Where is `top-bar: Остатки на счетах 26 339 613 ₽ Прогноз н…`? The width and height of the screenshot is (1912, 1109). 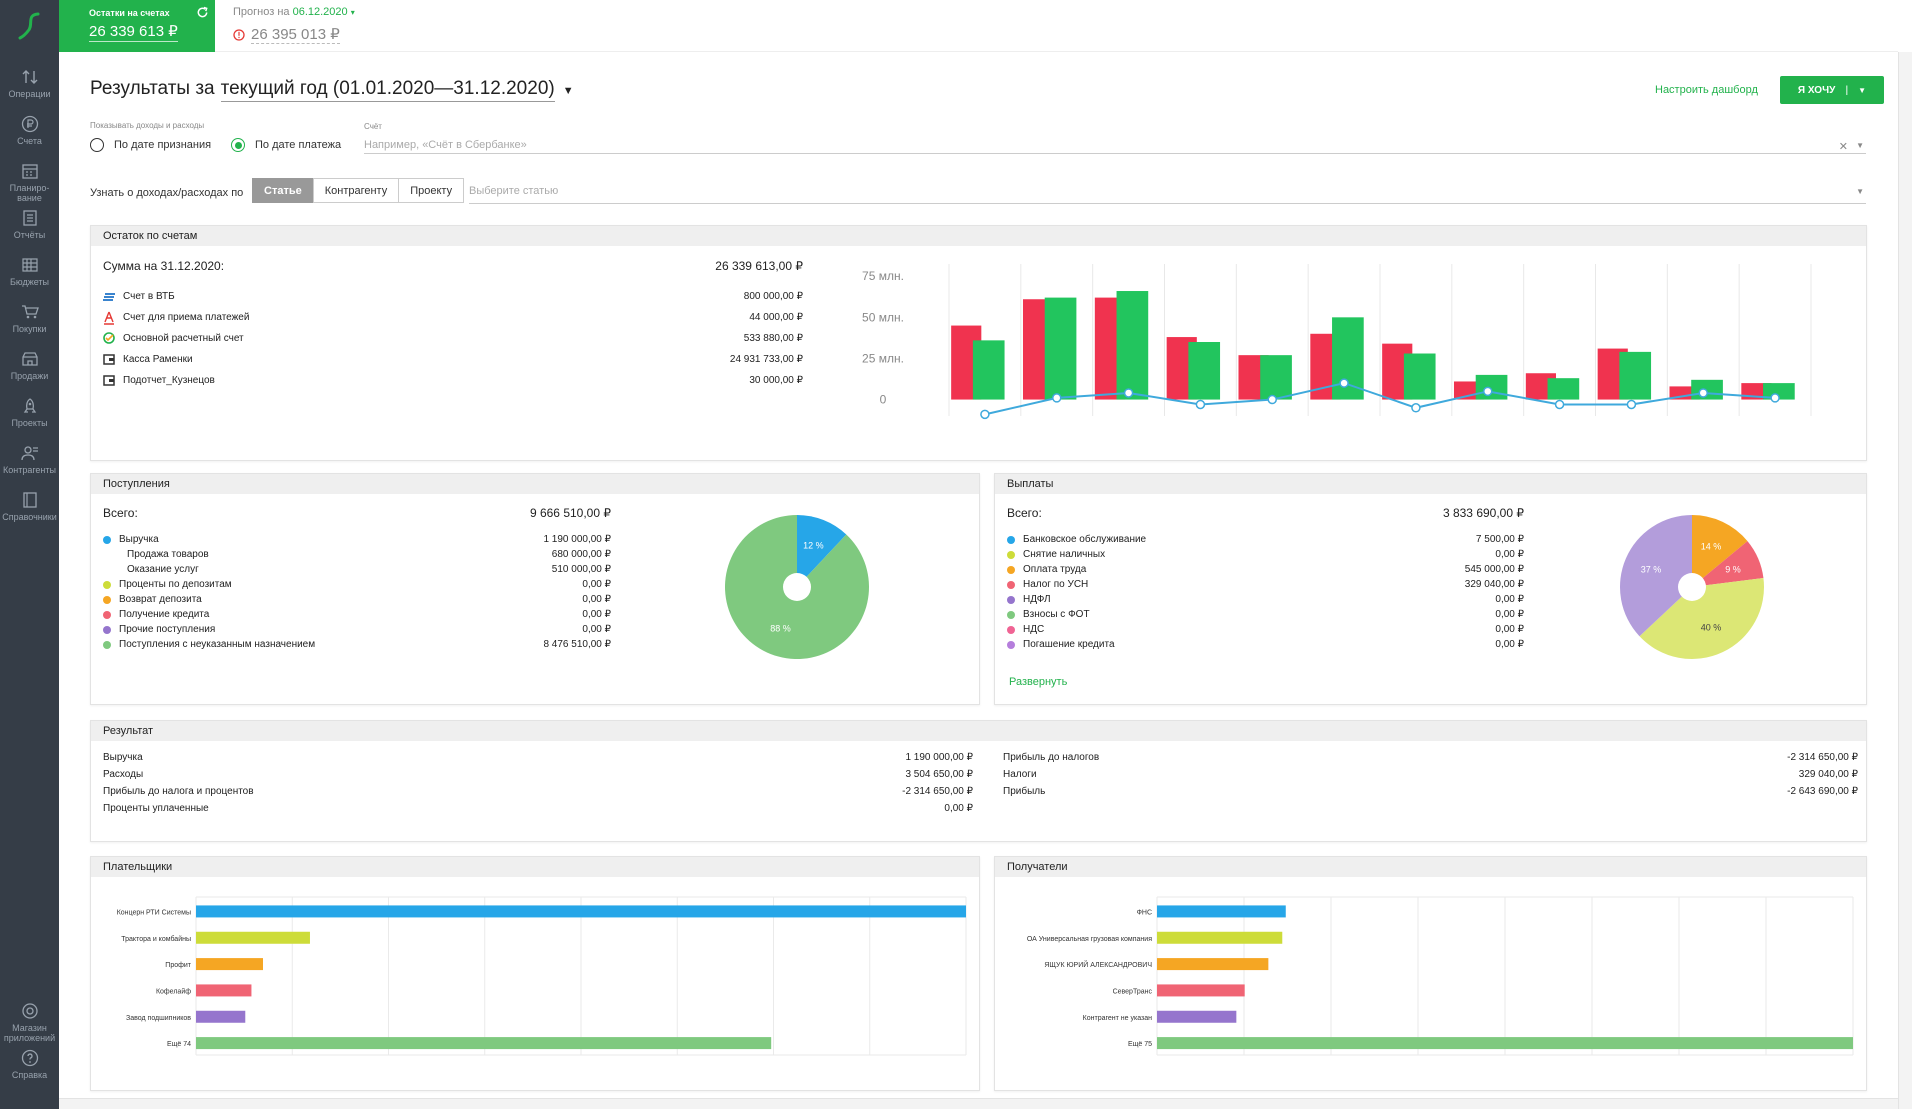
top-bar: Остатки на счетах 26 339 613 ₽ Прогноз н… is located at coordinates (978, 26).